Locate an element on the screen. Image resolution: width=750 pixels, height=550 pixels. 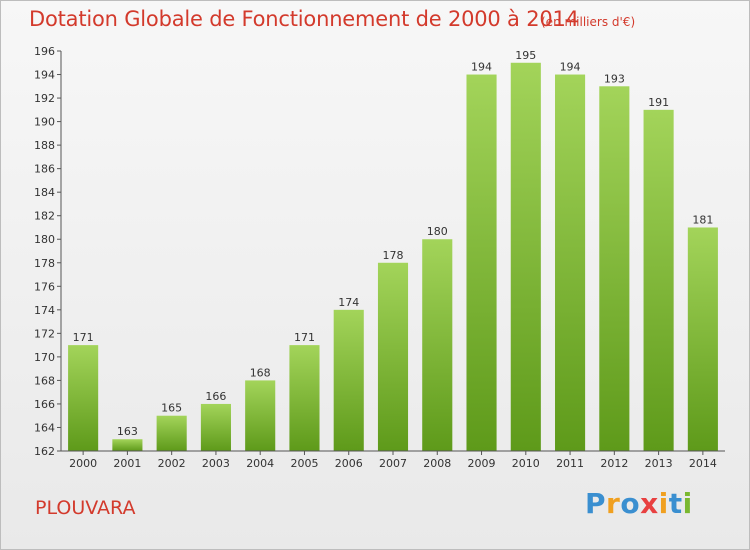
data-label-2000: 171 is located at coordinates (83, 337).